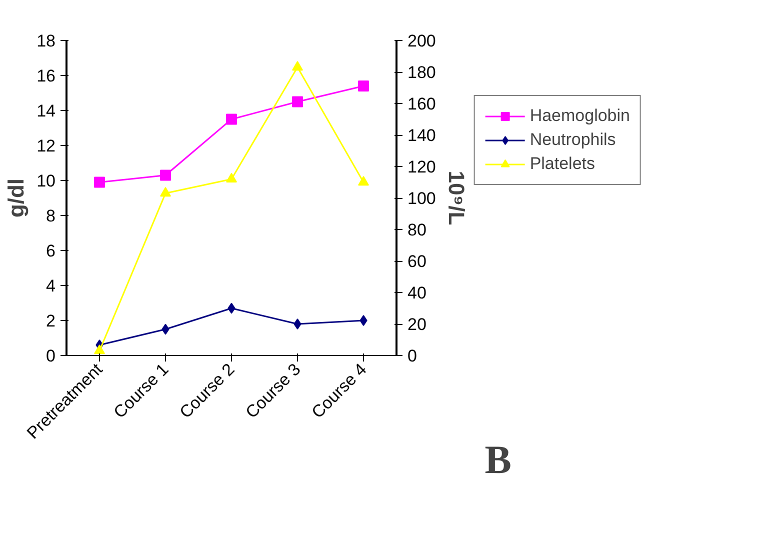 This screenshot has width=769, height=547. Describe the element at coordinates (51, 356) in the screenshot. I see `y-tick-label: 0` at that location.